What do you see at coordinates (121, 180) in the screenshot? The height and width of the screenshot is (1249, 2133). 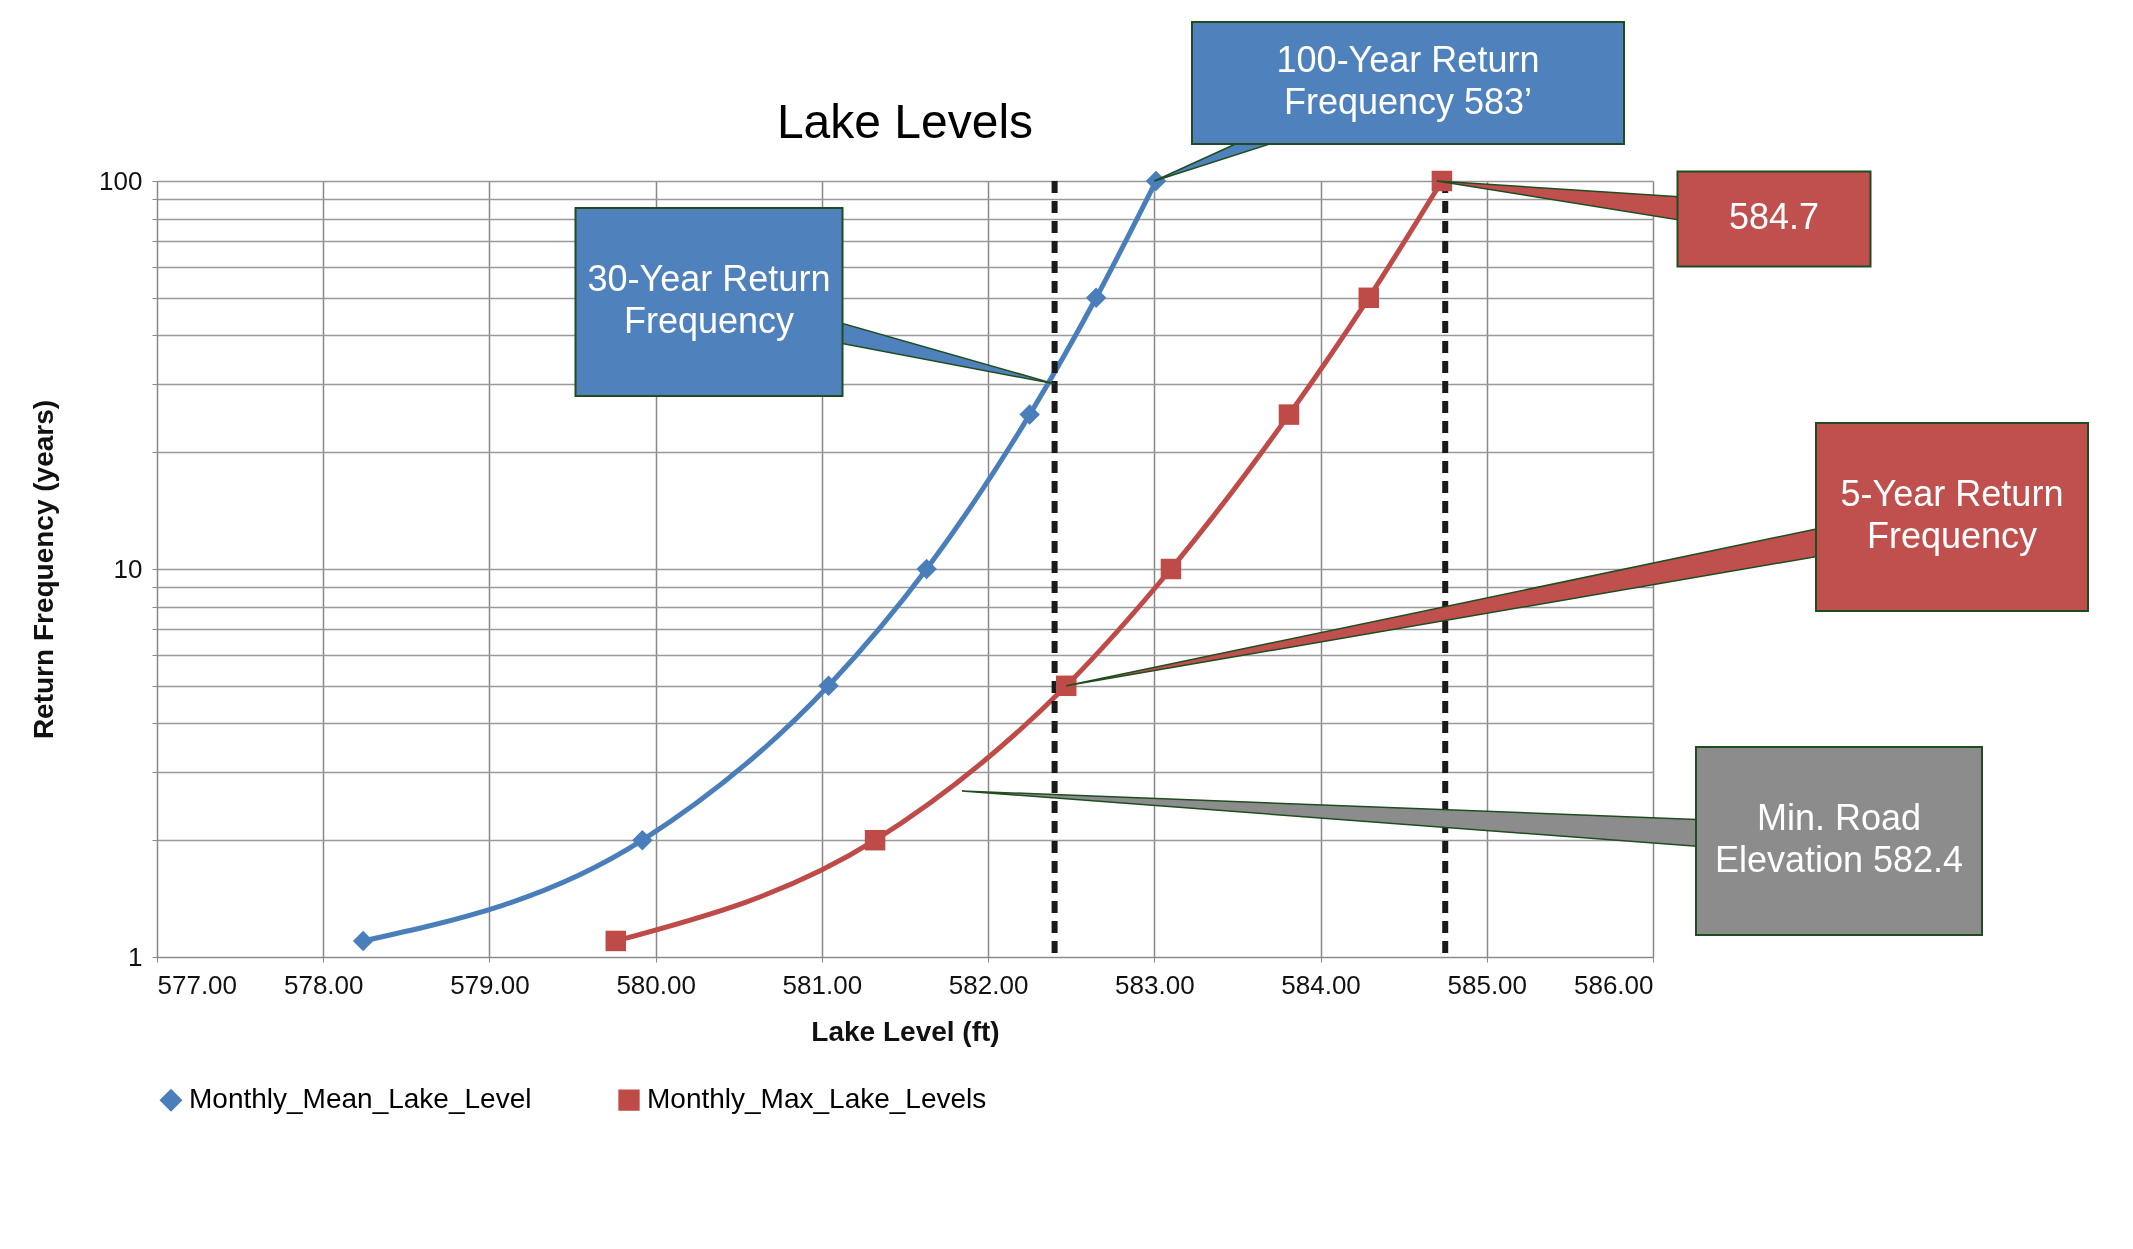 I see `y-tick-label: 100` at bounding box center [121, 180].